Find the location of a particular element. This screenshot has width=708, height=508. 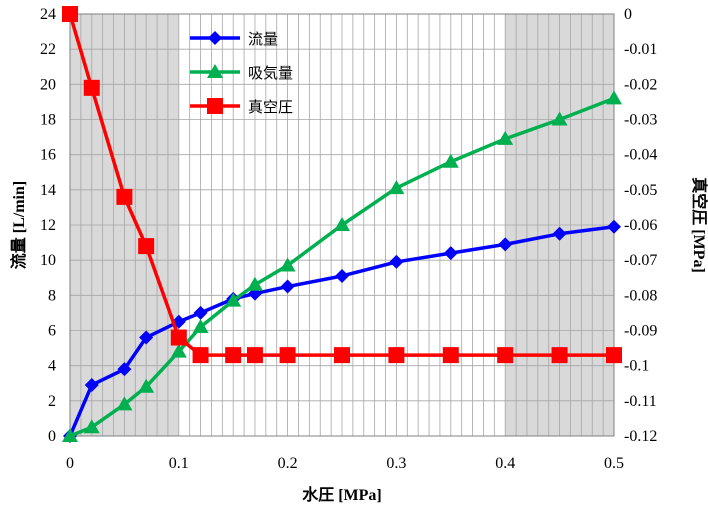

x-axis-title: 水圧 [MPa] is located at coordinates (342, 494).